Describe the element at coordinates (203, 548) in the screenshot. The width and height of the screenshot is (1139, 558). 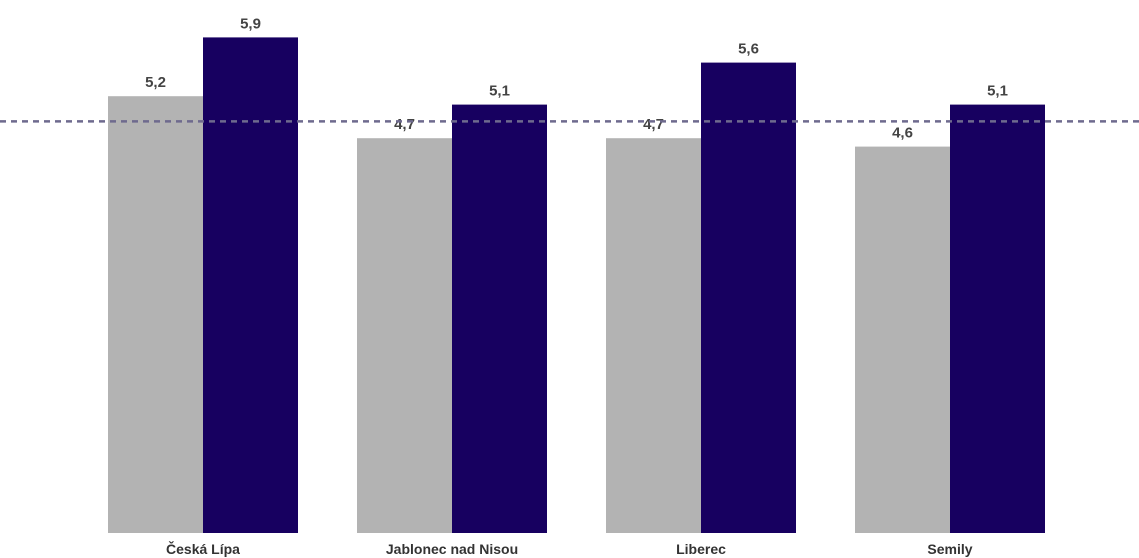
I see `category-label-1: Česká Lípa` at that location.